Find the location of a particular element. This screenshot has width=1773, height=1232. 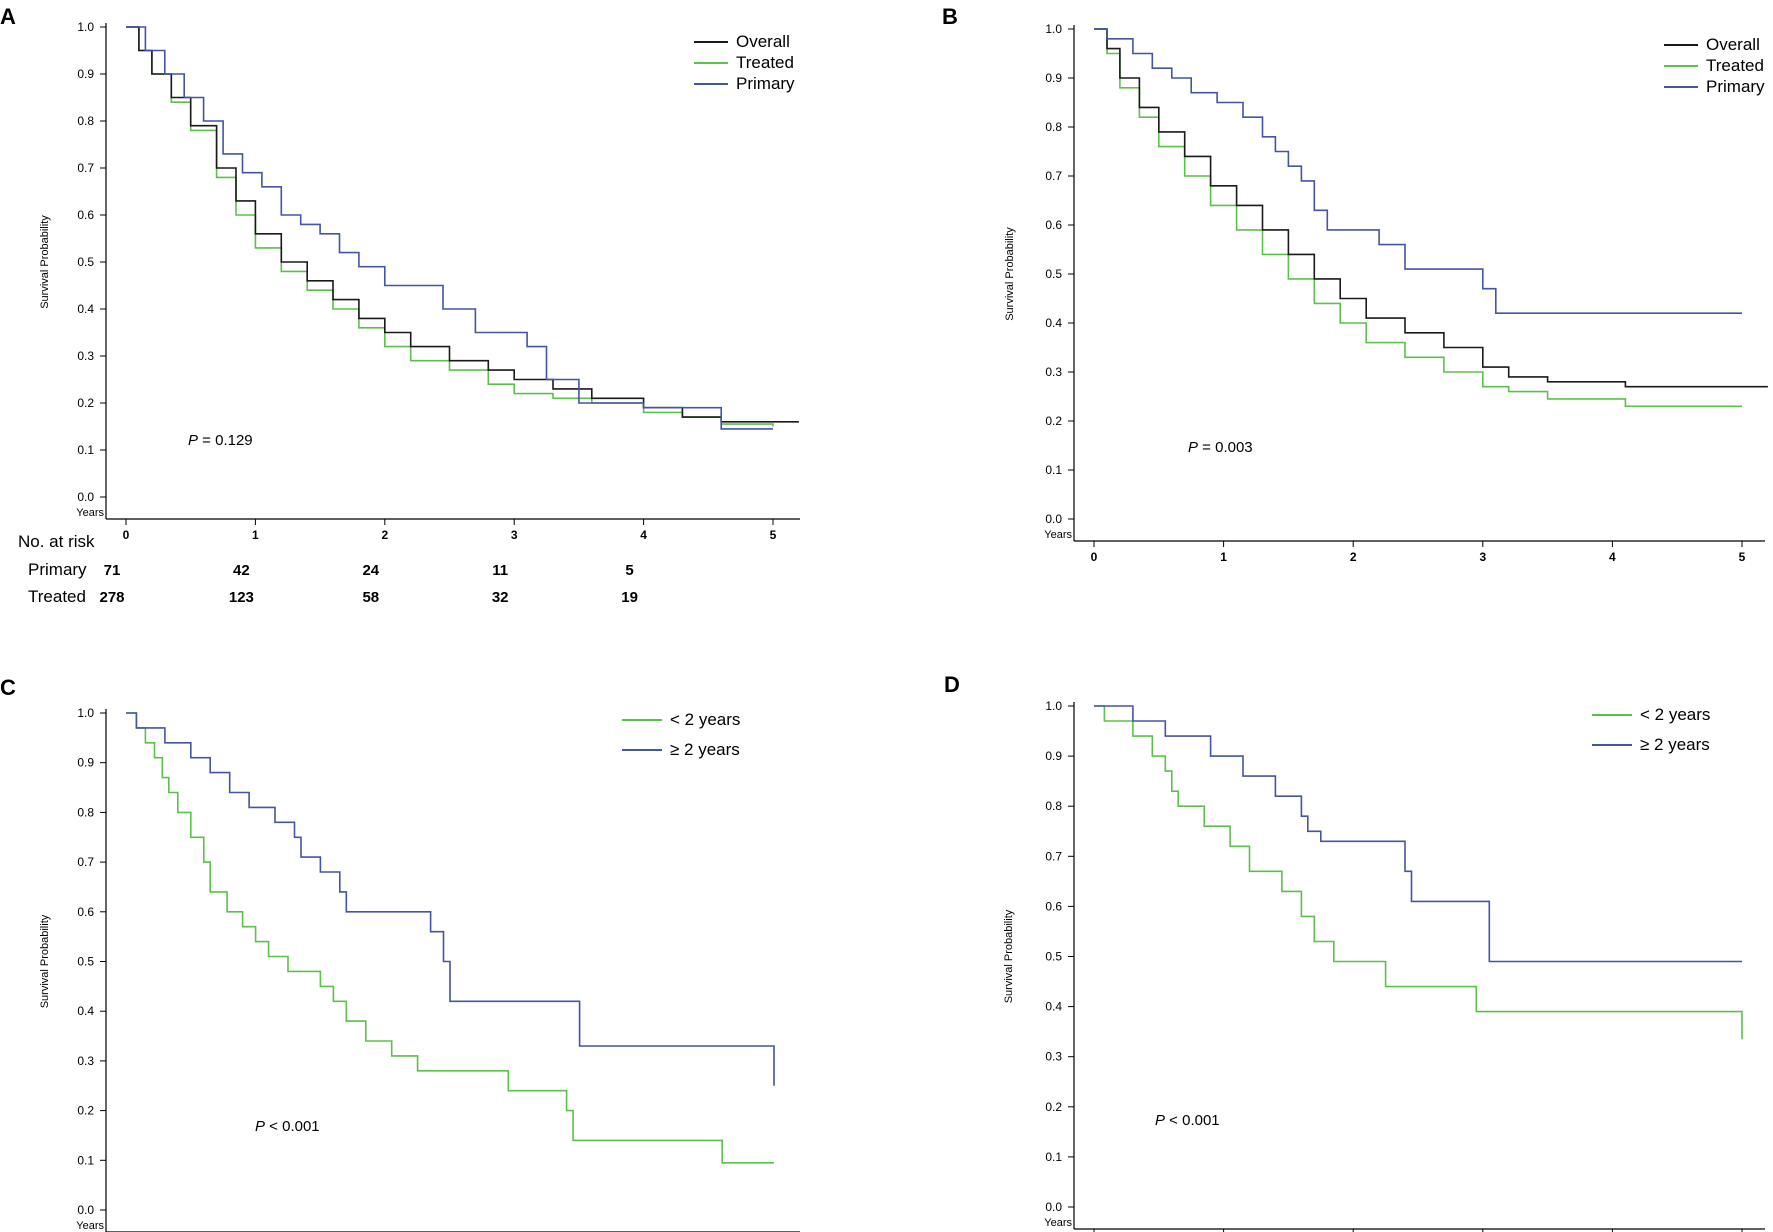

risk-count: 42 is located at coordinates (241, 570).